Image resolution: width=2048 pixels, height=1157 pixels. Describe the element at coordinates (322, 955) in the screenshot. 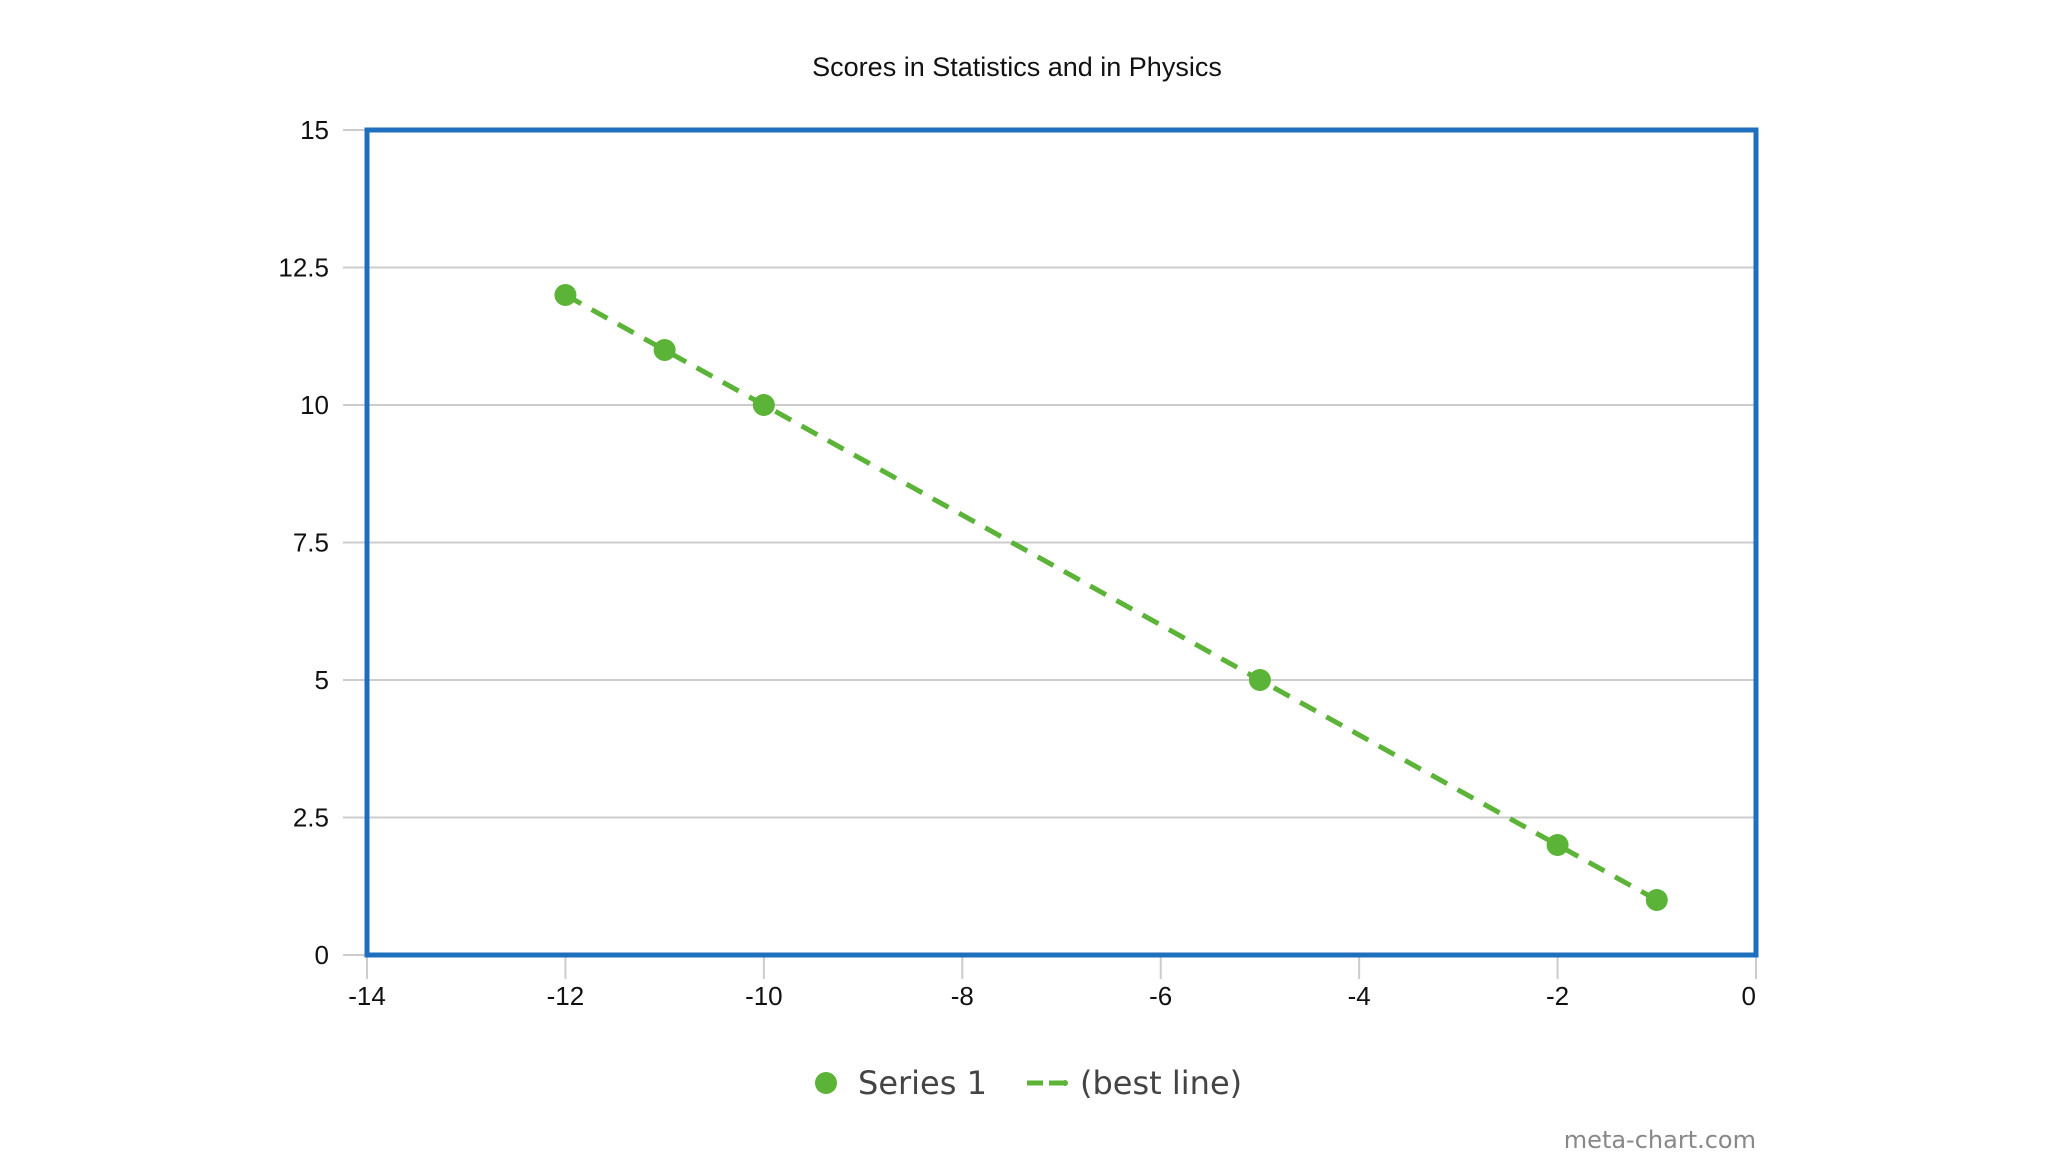

I see `y-tick-label: 0` at that location.